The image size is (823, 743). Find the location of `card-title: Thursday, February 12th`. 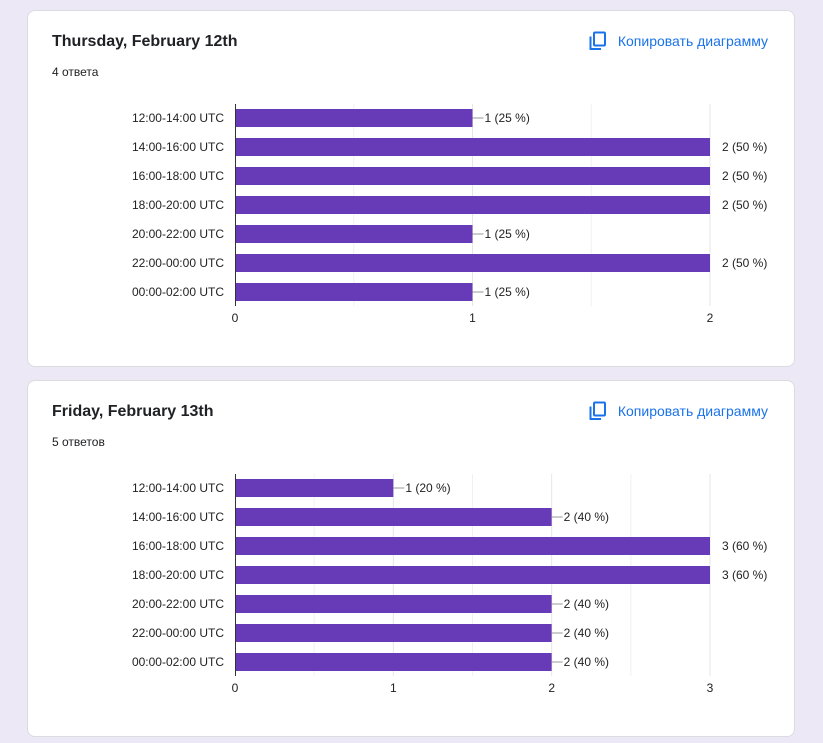

card-title: Thursday, February 12th is located at coordinates (145, 41).